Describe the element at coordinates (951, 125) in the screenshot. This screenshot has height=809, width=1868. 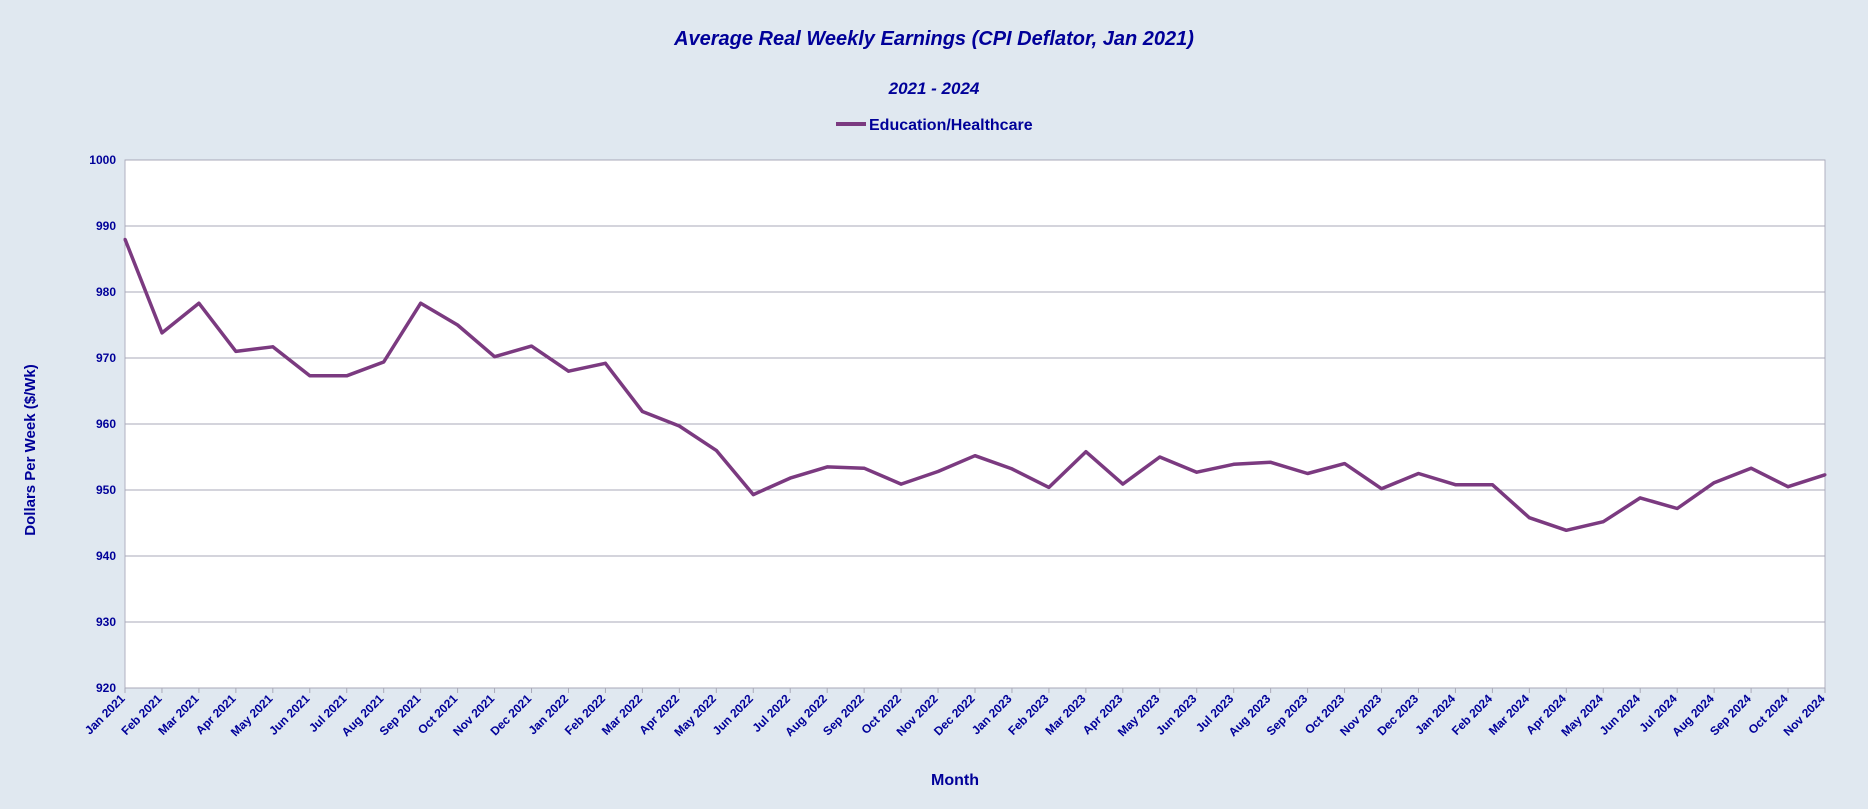
I see `legend-label: Education/Healthcare` at that location.